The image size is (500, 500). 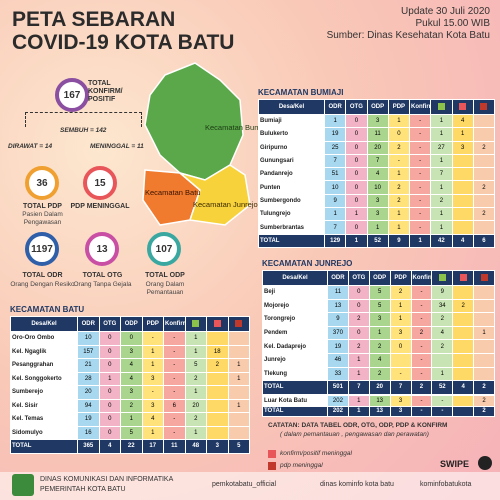 I want to click on data-row: Pandanrejo 51 0 4 1-7, so click(x=377, y=174).